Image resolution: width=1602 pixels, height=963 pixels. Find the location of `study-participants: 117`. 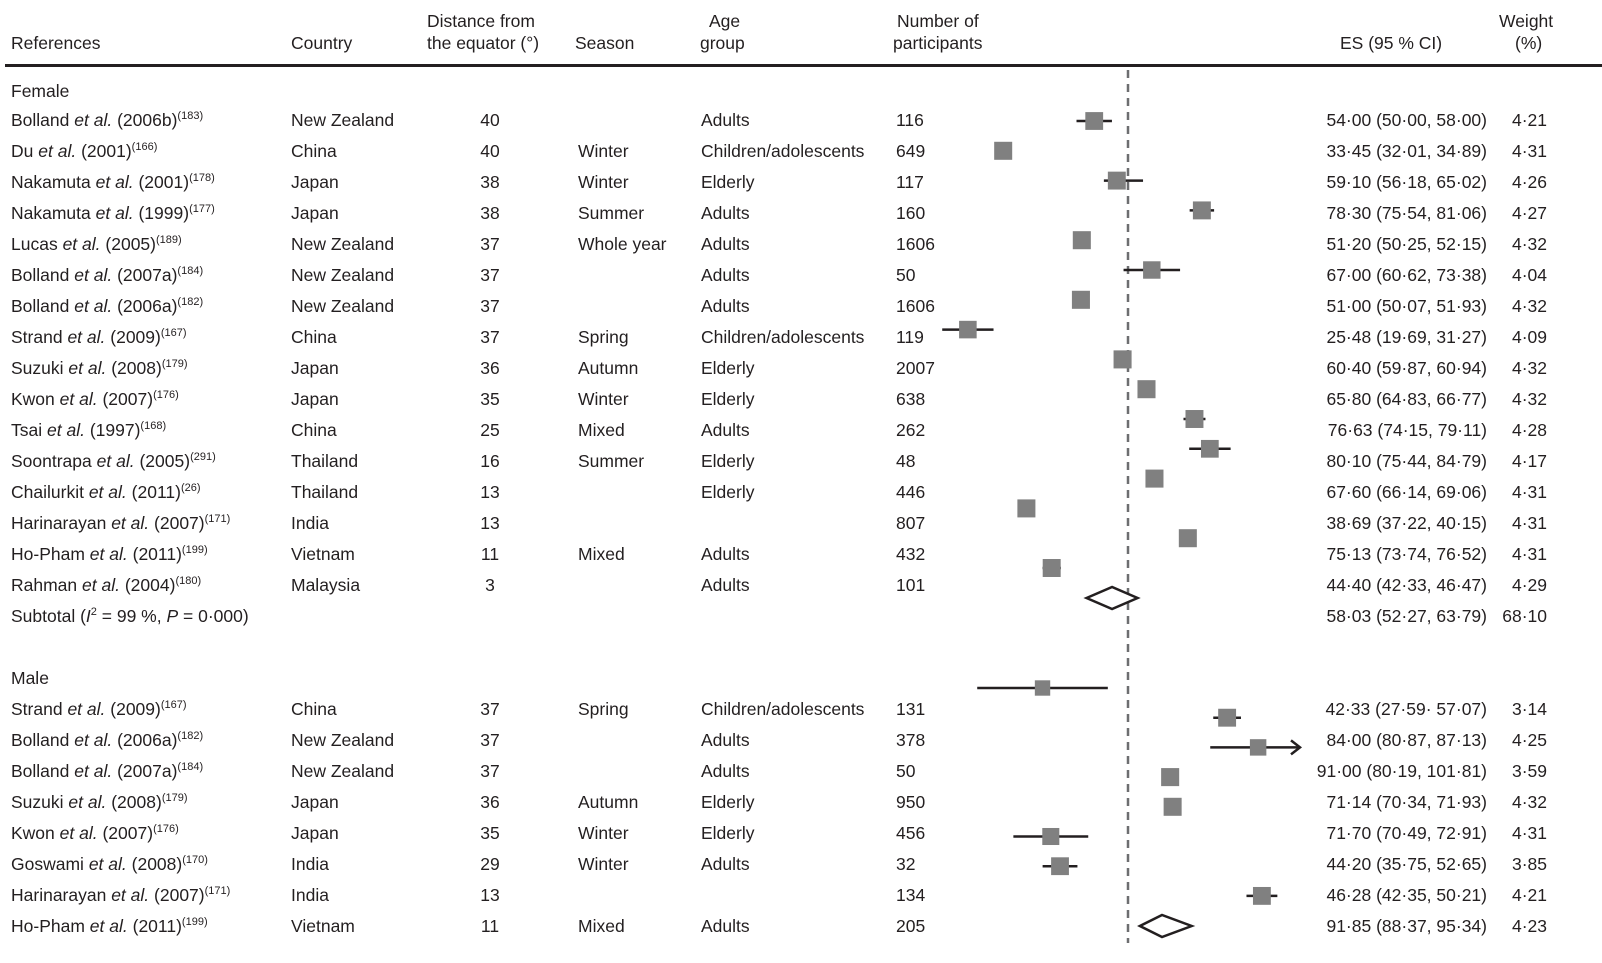

study-participants: 117 is located at coordinates (910, 182).